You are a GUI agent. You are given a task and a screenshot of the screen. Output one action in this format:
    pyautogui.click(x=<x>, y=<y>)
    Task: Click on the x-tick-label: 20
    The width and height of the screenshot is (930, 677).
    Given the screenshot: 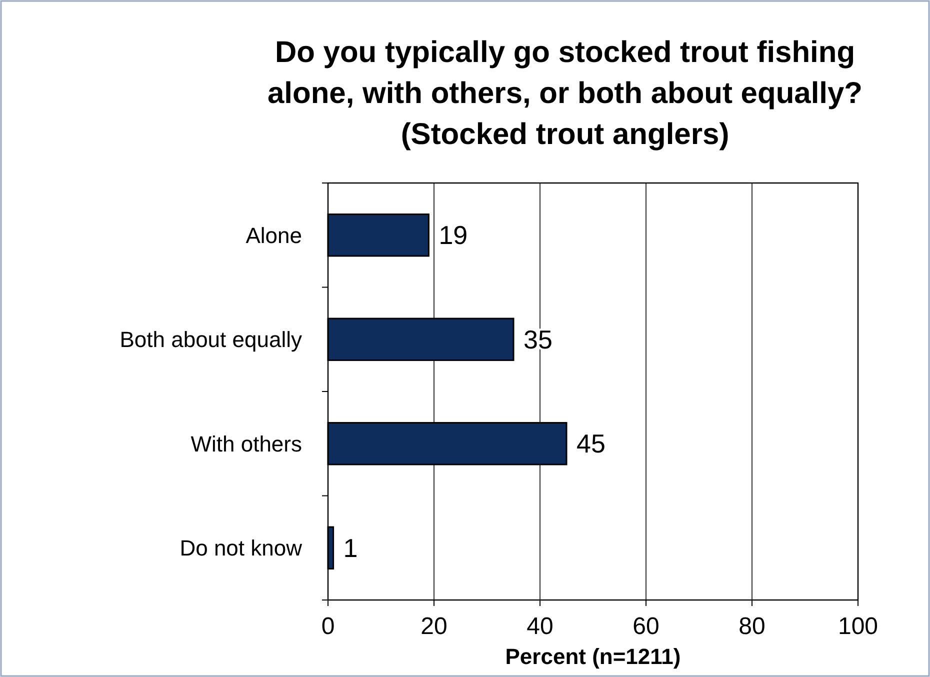 What is the action you would take?
    pyautogui.click(x=434, y=626)
    